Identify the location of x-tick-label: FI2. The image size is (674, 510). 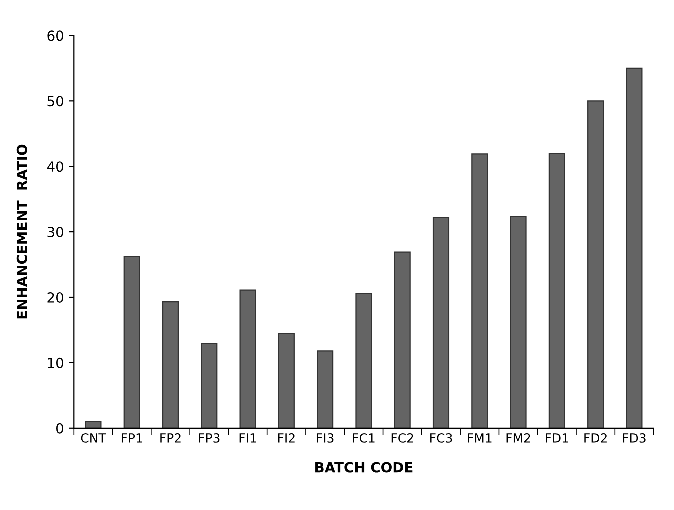
(286, 438).